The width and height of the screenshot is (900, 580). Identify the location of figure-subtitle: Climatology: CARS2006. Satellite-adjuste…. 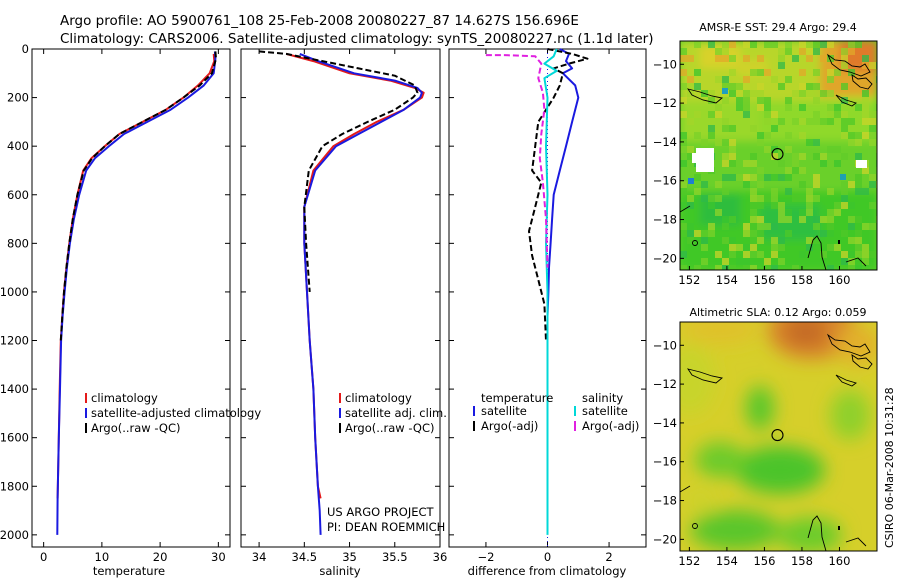
(356, 39).